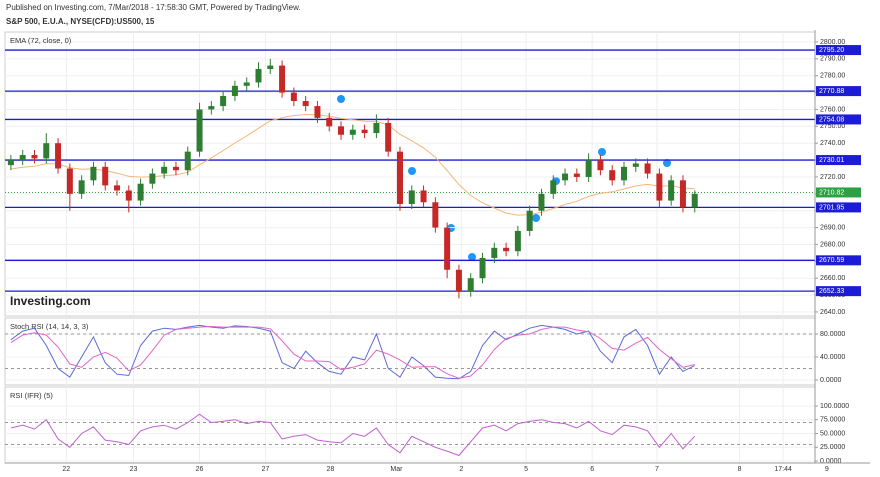 The height and width of the screenshot is (477, 880). Describe the element at coordinates (832, 59) in the screenshot. I see `y-tick-label: 2790.00` at that location.